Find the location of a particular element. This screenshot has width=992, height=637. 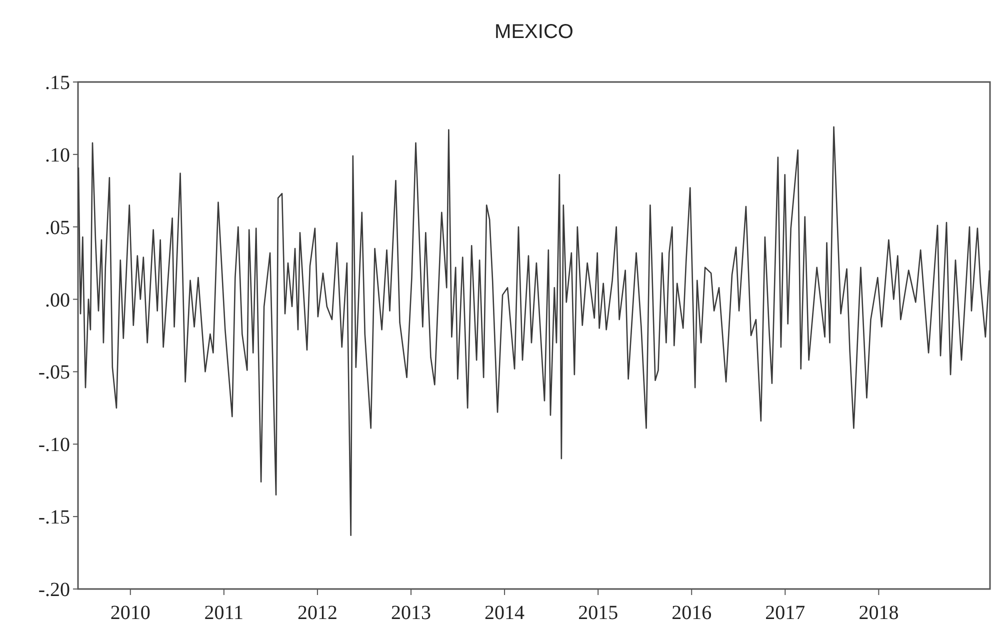

y-tick-label: -.10 is located at coordinates (54, 445).